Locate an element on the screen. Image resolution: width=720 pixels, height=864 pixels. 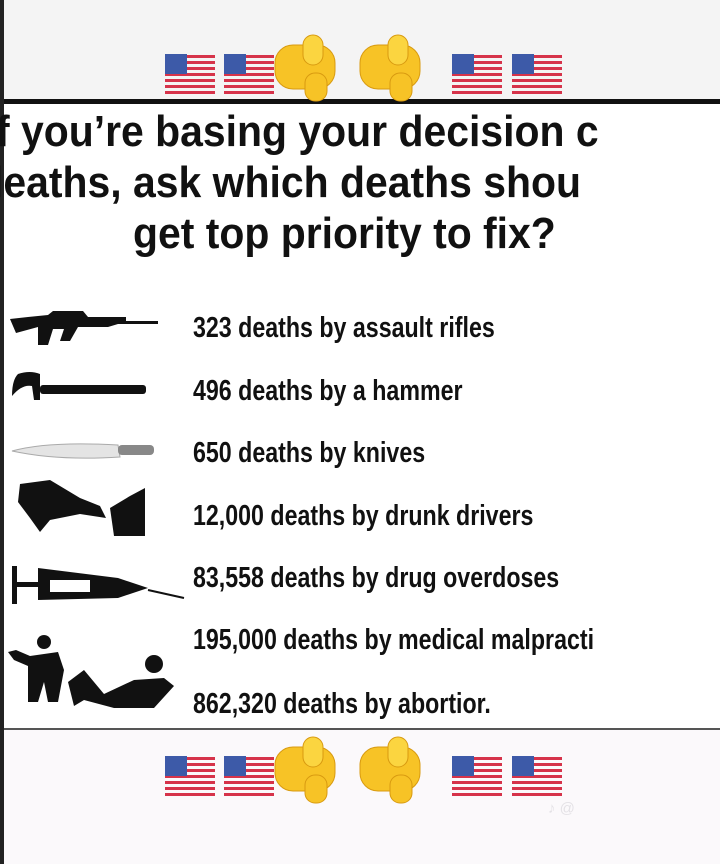
stat-assault-rifles: 323 deaths by assault rifles is located at coordinates (344, 328).